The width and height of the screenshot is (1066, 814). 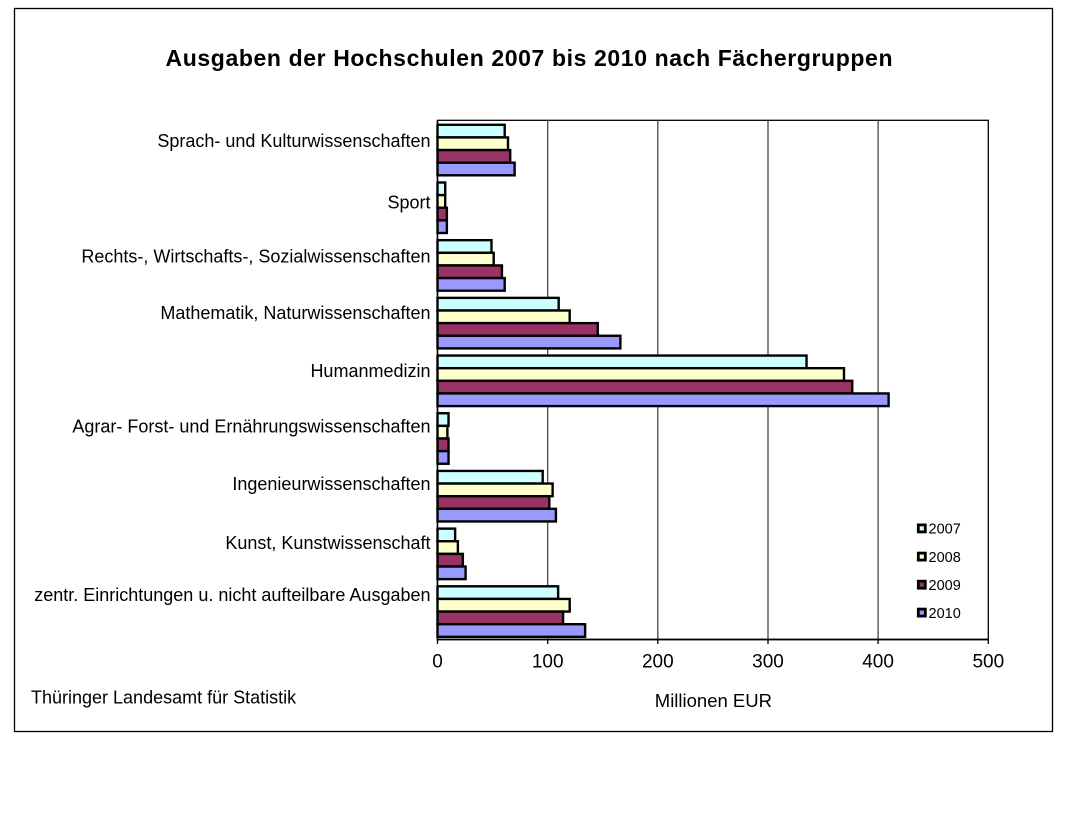 I want to click on svg-text: 2010, so click(x=945, y=614).